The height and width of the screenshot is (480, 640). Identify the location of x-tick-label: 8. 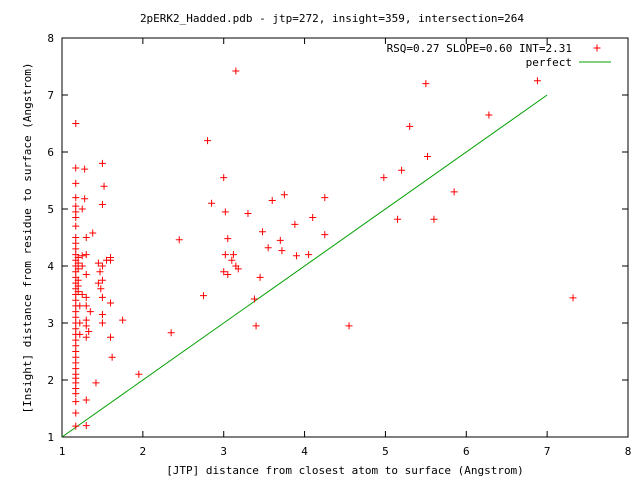
(628, 451).